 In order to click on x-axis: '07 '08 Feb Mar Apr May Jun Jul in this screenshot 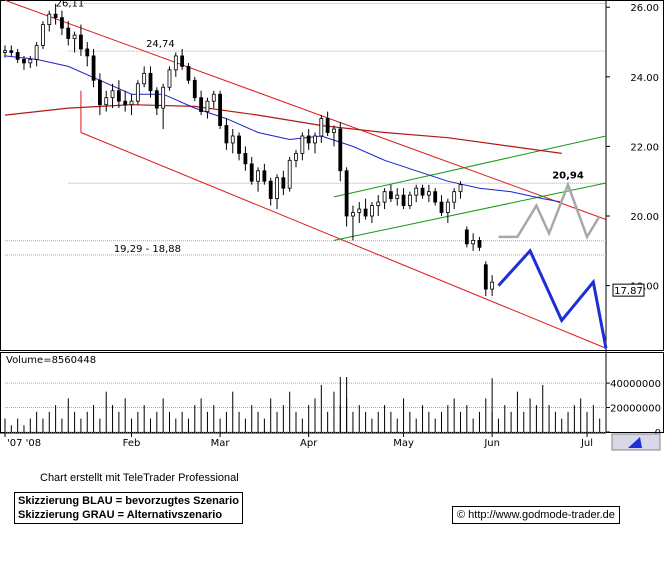, I will do `click(330, 441)`.